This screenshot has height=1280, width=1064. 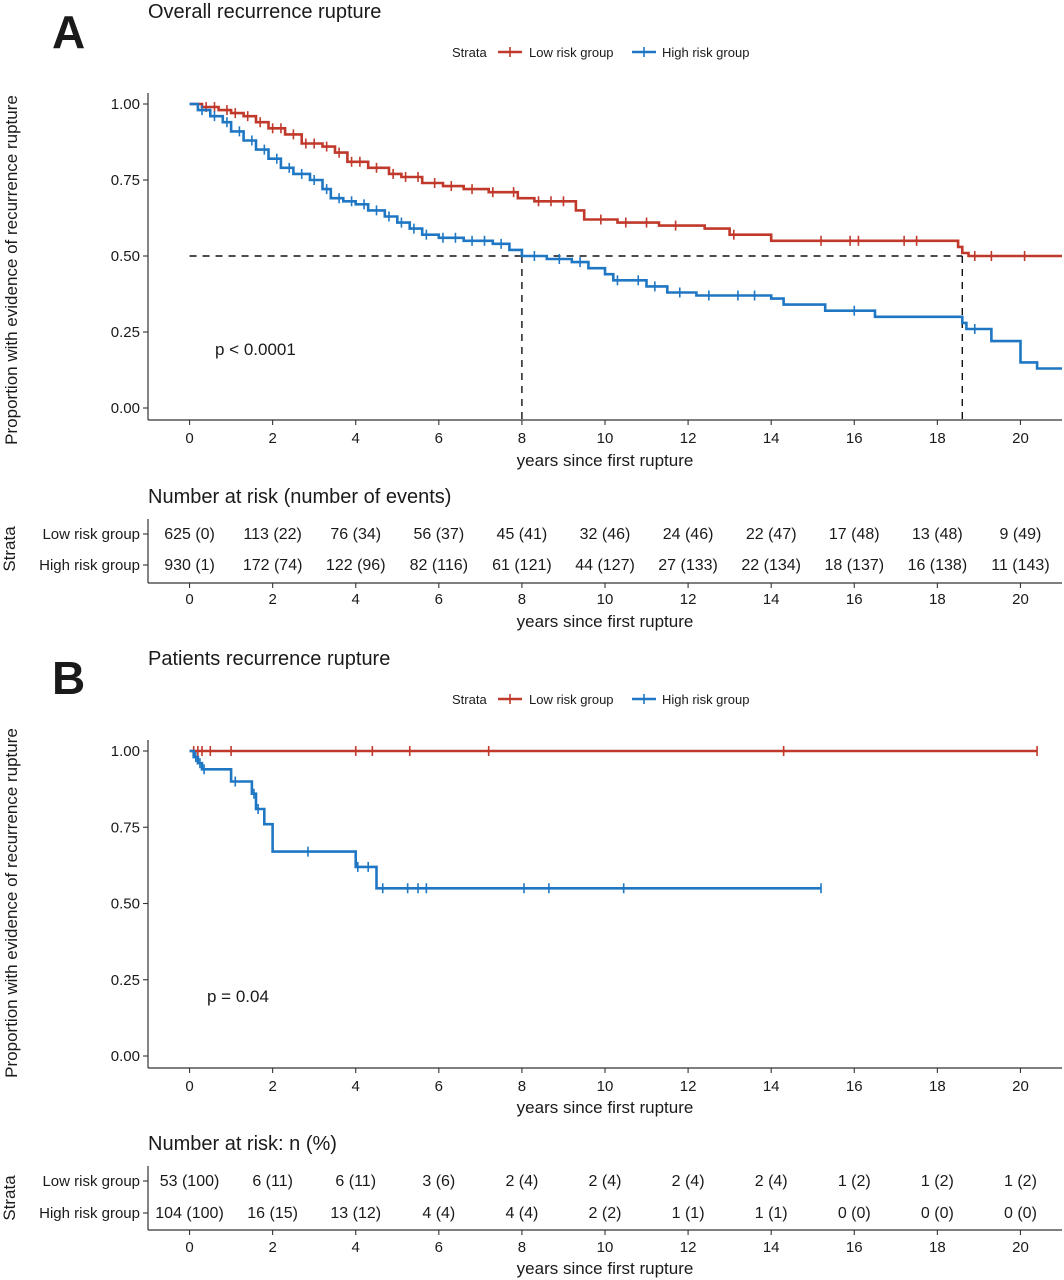 I want to click on risk-table-b-x-tick-label: 16, so click(x=854, y=1247).